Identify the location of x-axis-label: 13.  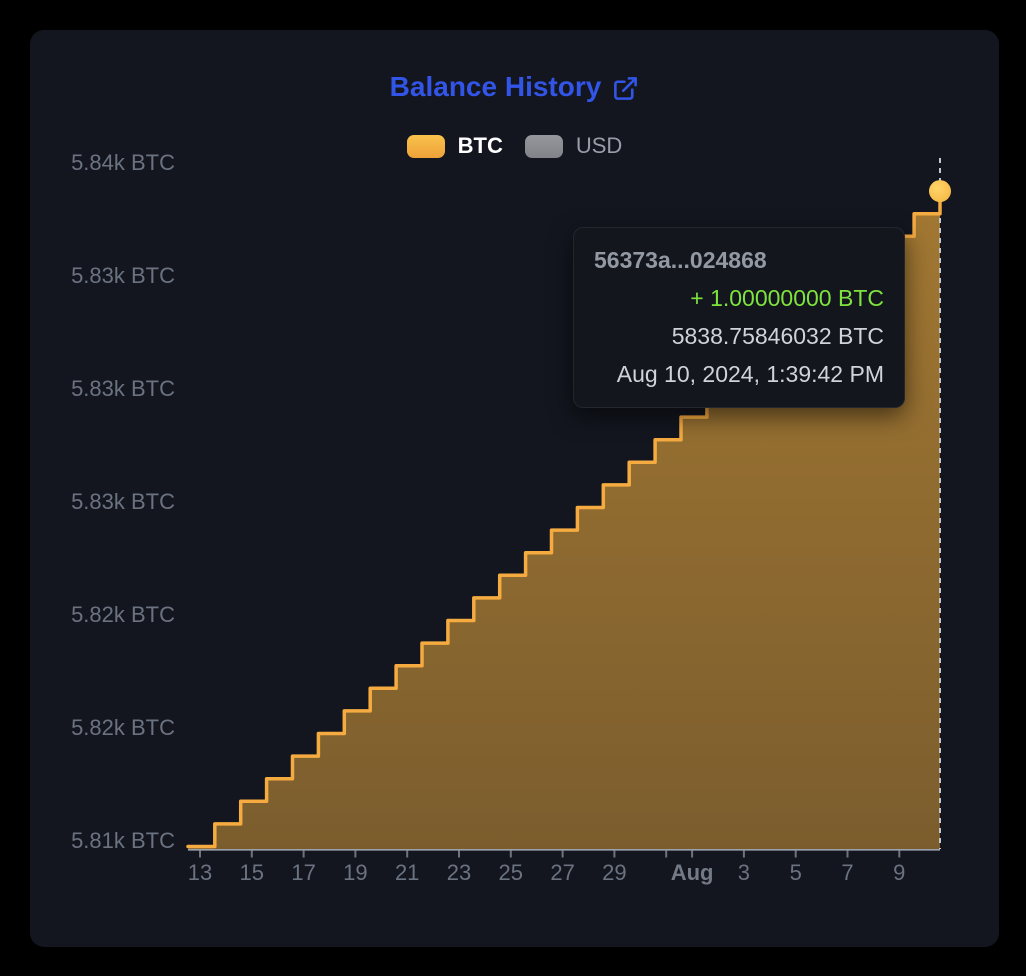
(200, 872).